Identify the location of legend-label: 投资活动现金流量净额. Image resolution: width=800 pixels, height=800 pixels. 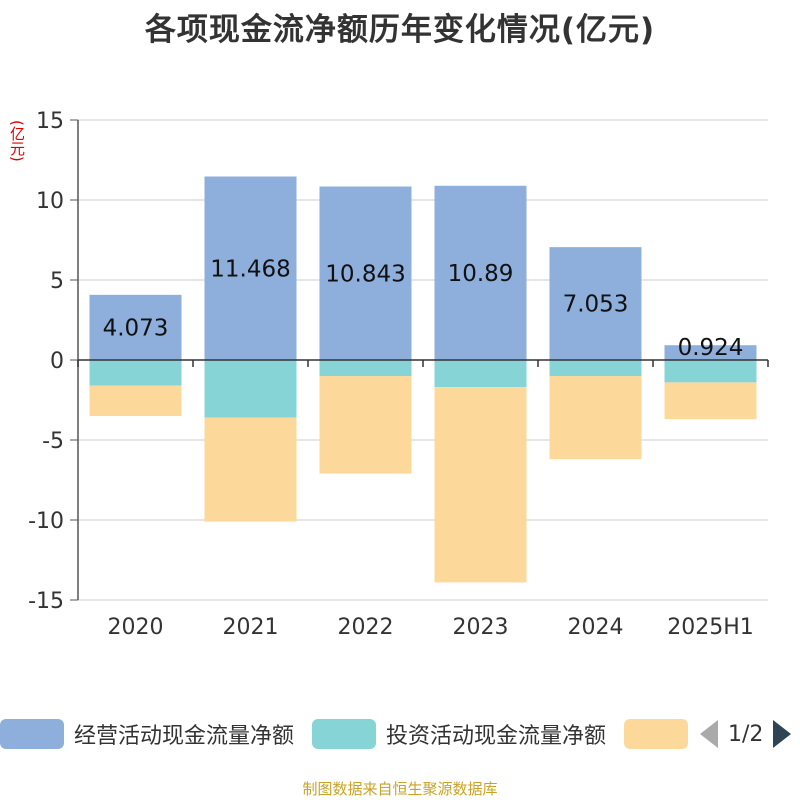
(496, 736).